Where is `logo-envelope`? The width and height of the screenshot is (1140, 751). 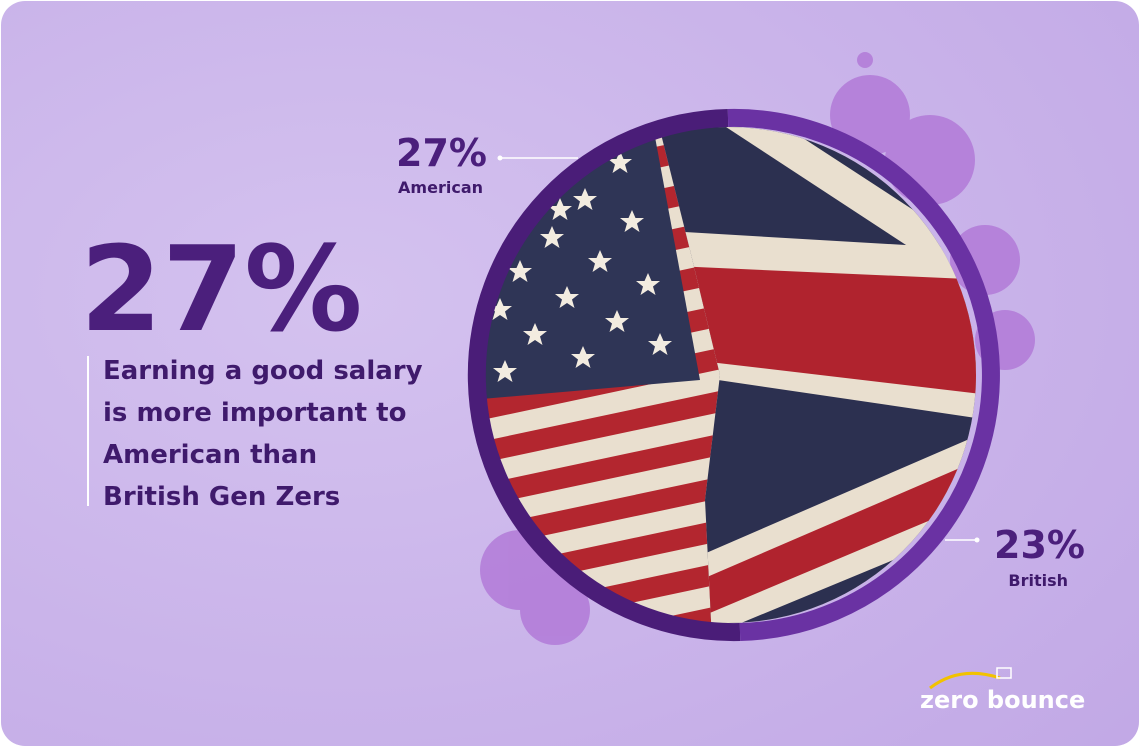 logo-envelope is located at coordinates (1004, 673).